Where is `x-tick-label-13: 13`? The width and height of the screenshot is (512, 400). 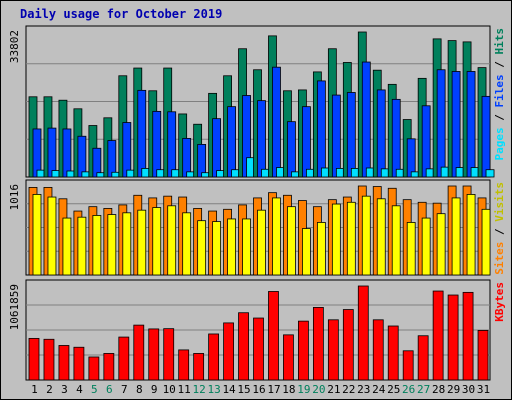 x-tick-label-13: 13 is located at coordinates (213, 389).